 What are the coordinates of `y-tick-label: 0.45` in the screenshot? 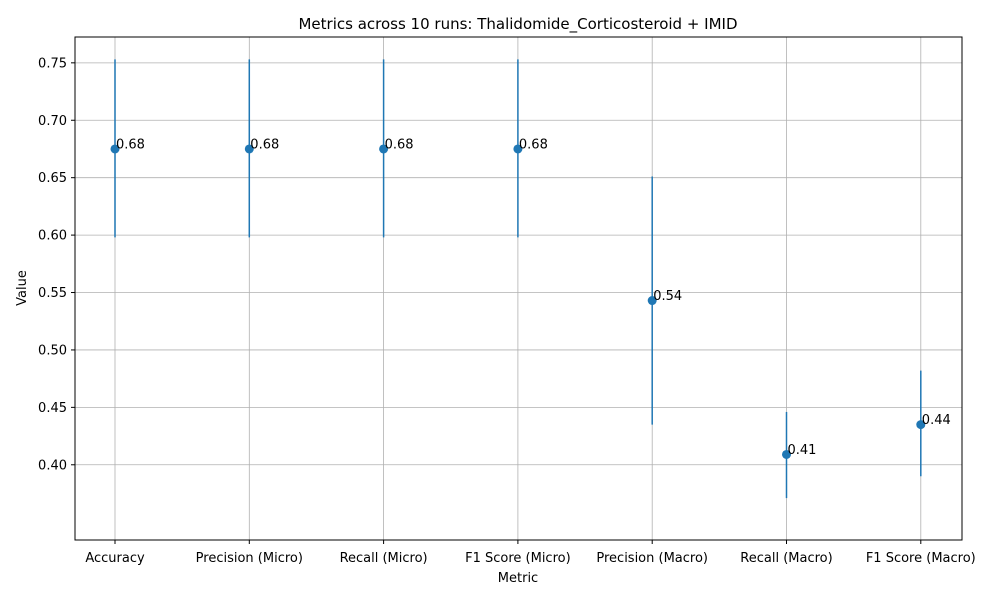 It's located at (52, 408).